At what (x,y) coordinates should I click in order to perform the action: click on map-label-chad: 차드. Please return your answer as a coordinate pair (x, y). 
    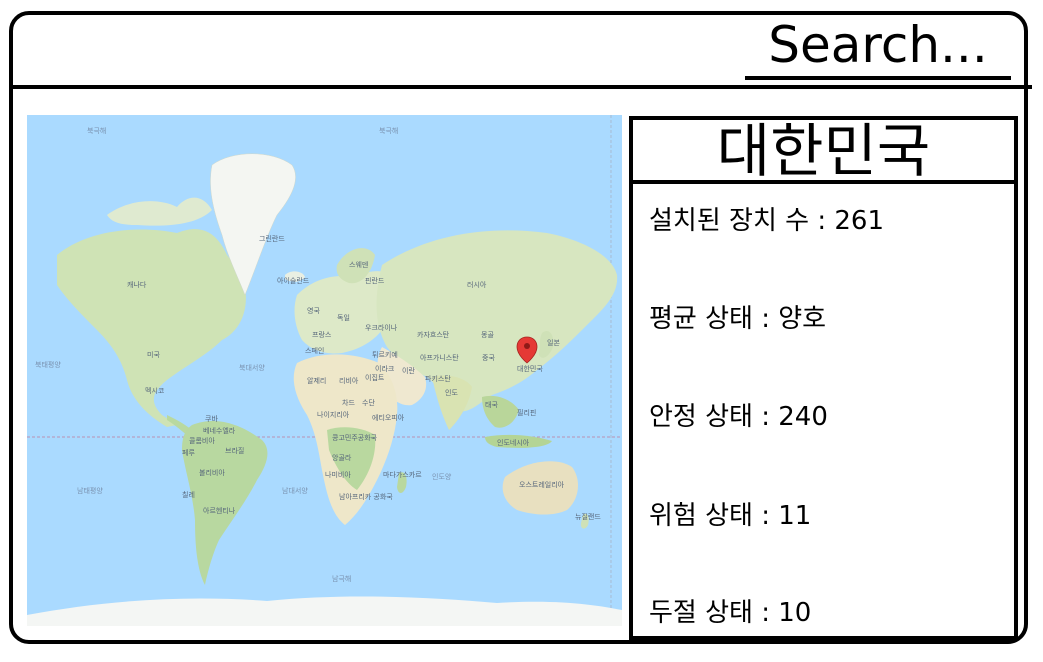
    Looking at the image, I should click on (348, 402).